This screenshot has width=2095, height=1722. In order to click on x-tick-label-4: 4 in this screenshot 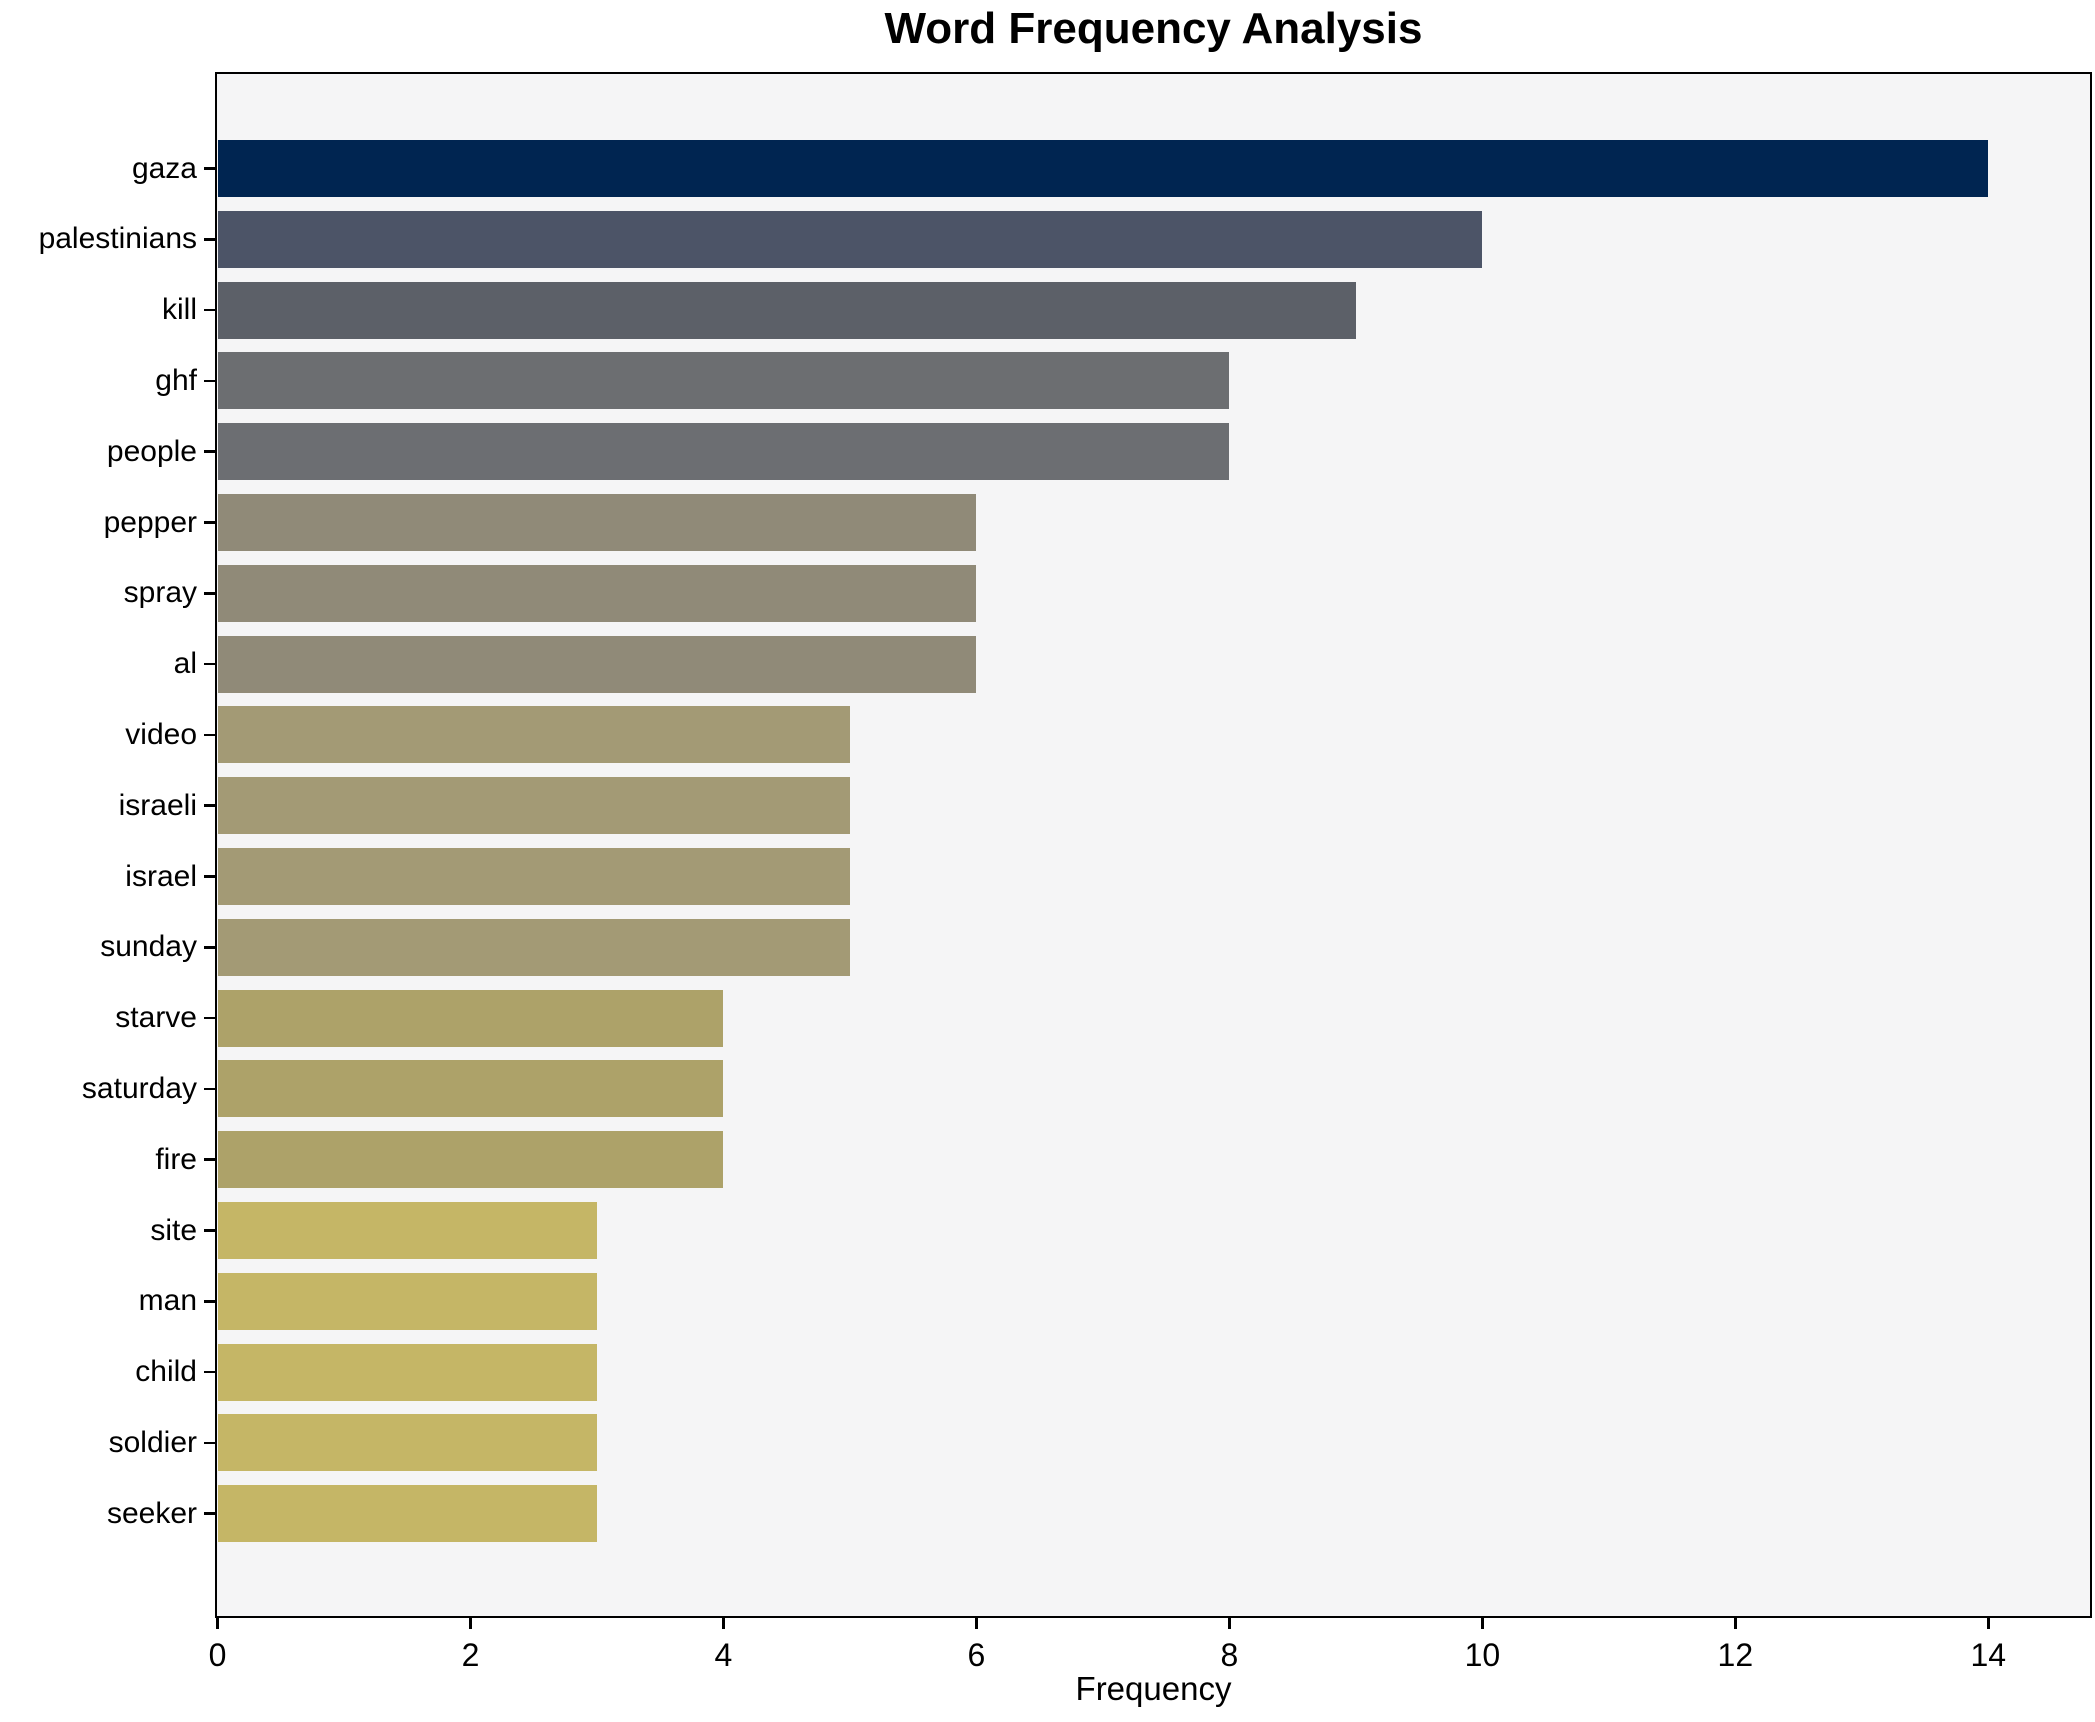, I will do `click(723, 1655)`.